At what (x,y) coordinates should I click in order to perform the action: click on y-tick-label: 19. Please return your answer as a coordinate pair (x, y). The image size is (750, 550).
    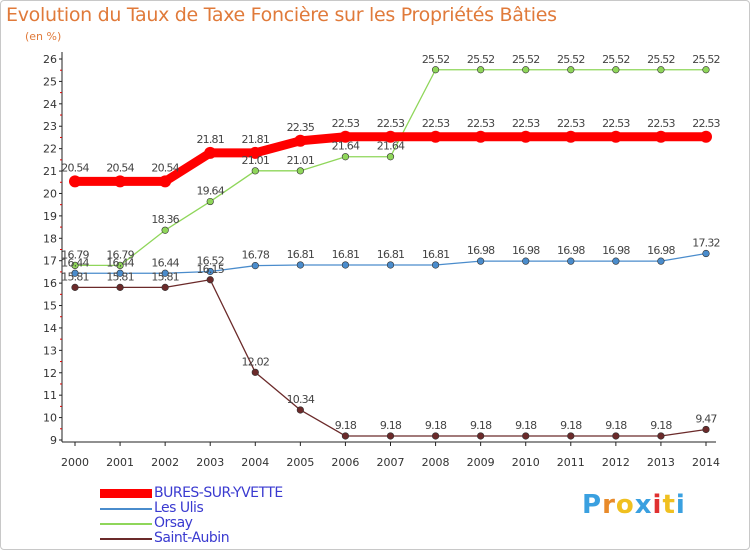
    Looking at the image, I should click on (50, 216).